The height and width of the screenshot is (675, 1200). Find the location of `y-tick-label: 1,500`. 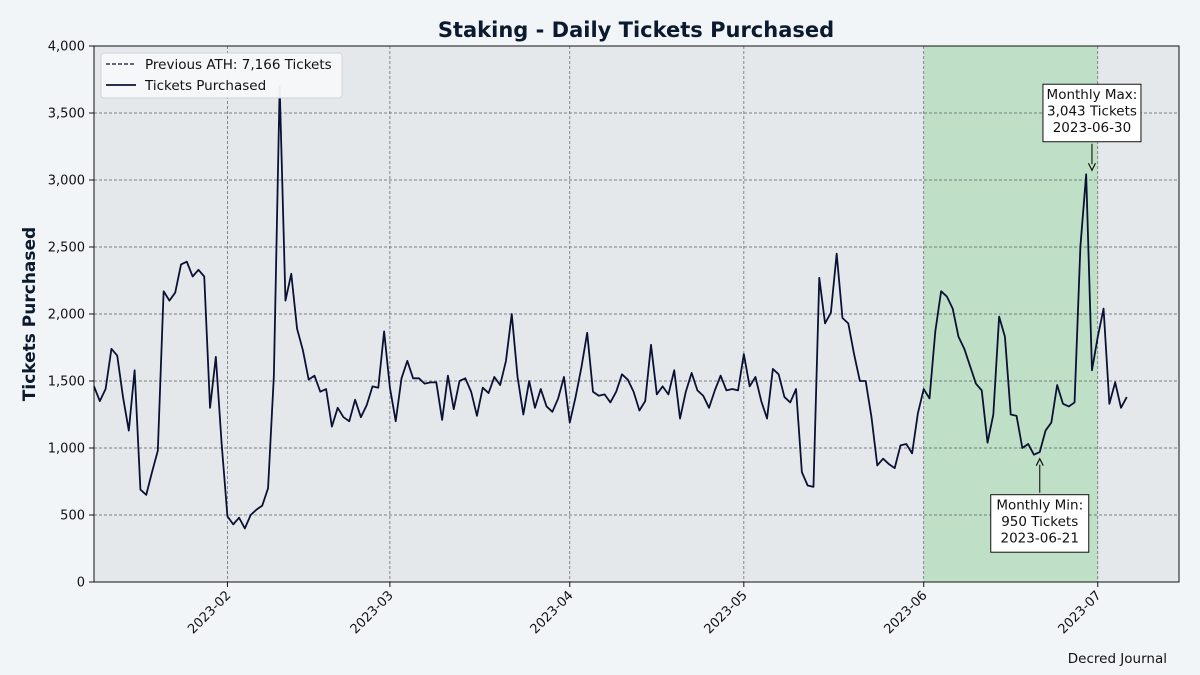

y-tick-label: 1,500 is located at coordinates (66, 382).